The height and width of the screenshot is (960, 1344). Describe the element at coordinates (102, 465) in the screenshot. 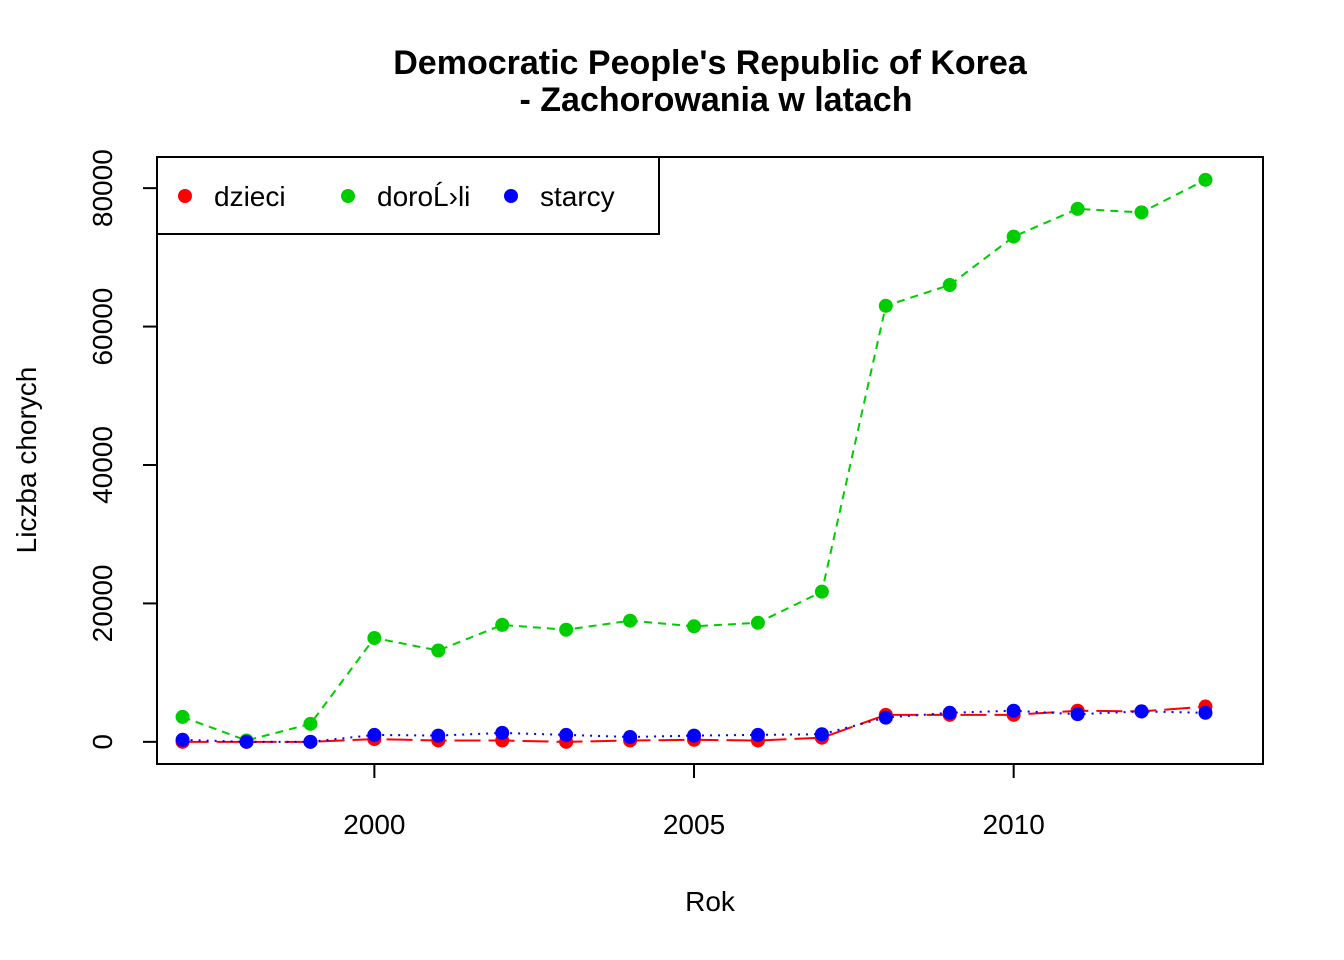

I see `y-tick-label: 40000` at that location.